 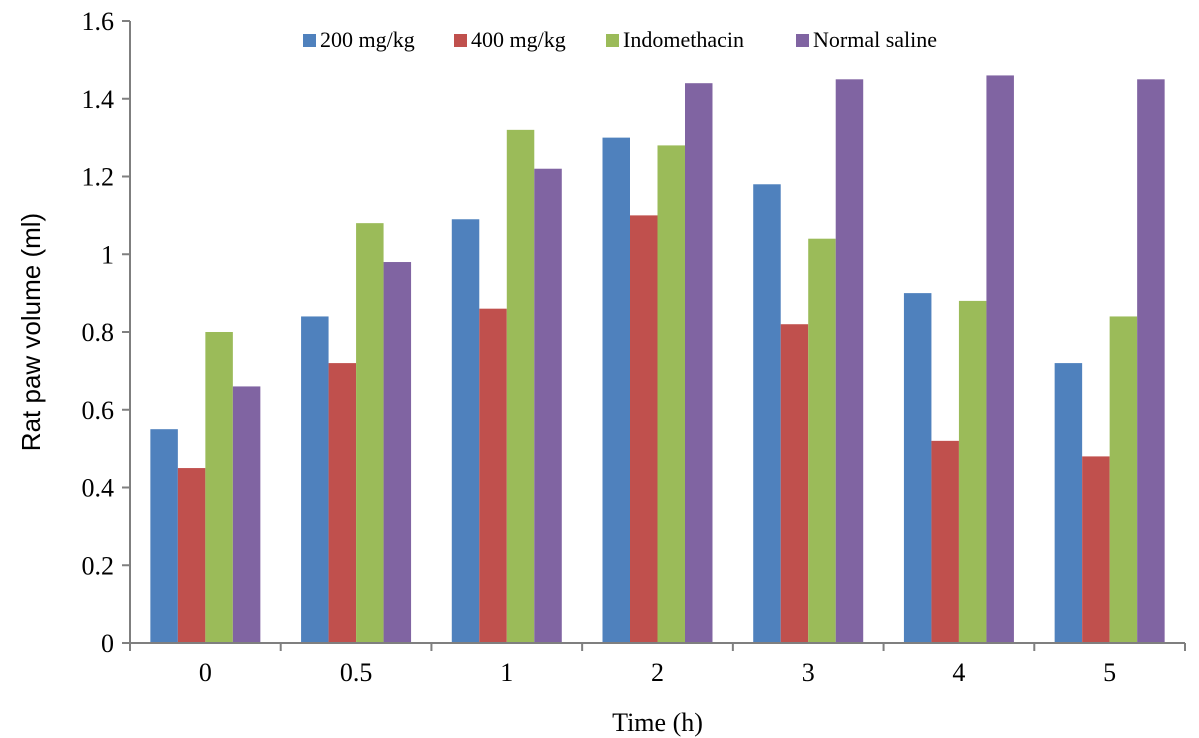 I want to click on bar-400-mg-kg-0.5, so click(x=342, y=503).